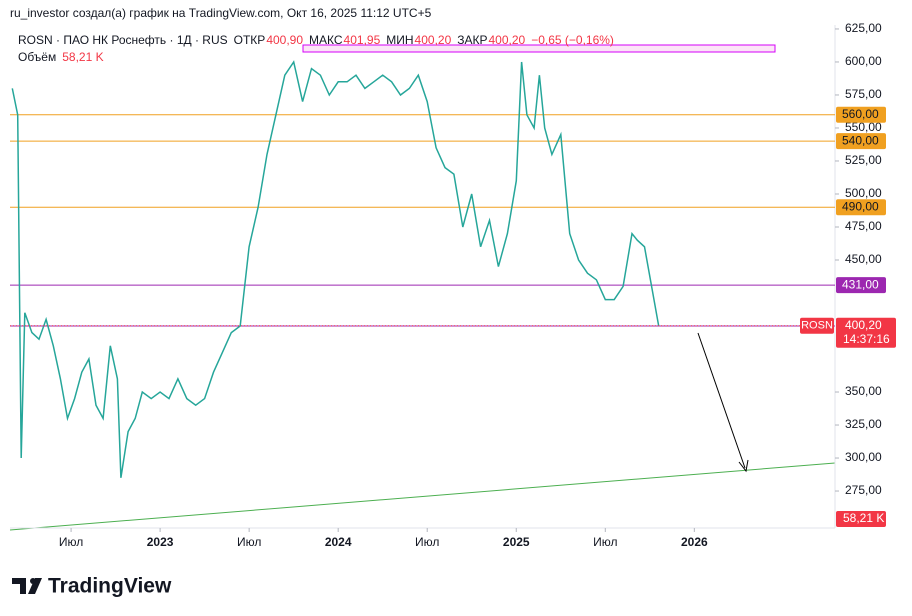 This screenshot has height=616, width=912. What do you see at coordinates (338, 542) in the screenshot?
I see `x-tick-label: 2024` at bounding box center [338, 542].